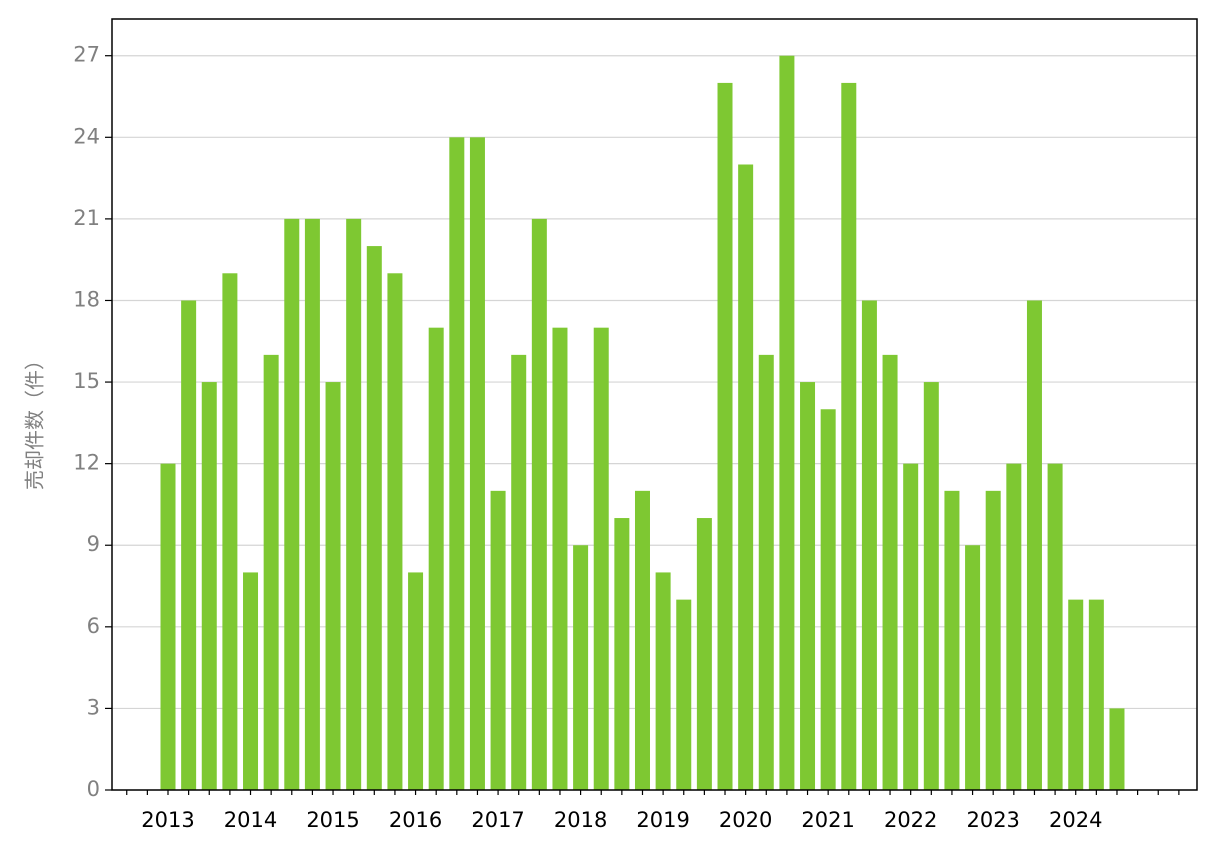  What do you see at coordinates (35, 420) in the screenshot?
I see `y-axis-label: 売却件数（件）` at bounding box center [35, 420].